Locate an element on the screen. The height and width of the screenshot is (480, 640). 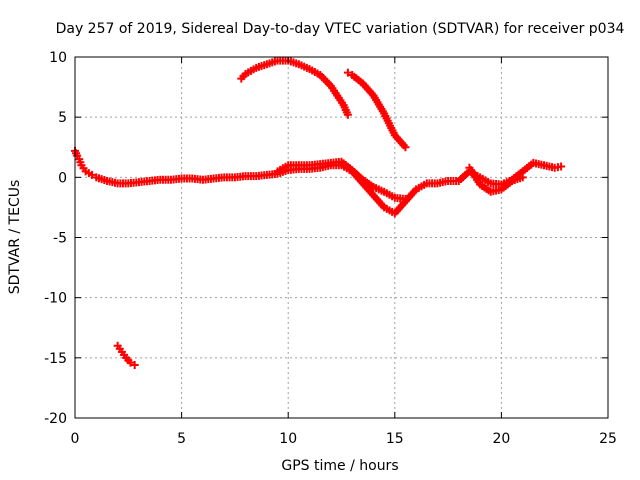
y-tick-label: -10 is located at coordinates (55, 299).